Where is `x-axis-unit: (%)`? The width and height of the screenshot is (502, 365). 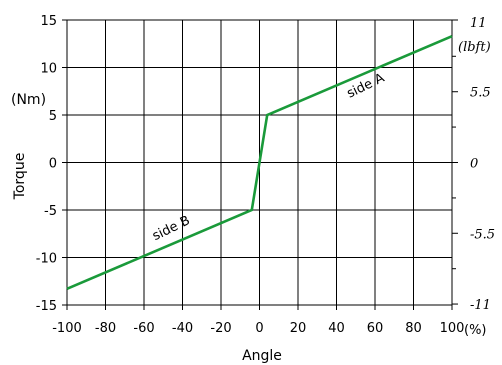 x-axis-unit: (%) is located at coordinates (475, 330).